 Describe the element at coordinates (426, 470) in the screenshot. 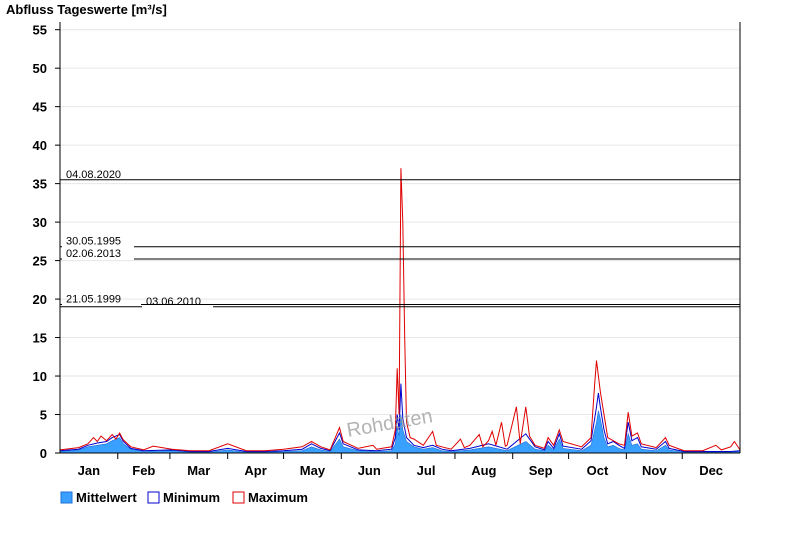

I see `x-tick-label-jul: Jul` at that location.